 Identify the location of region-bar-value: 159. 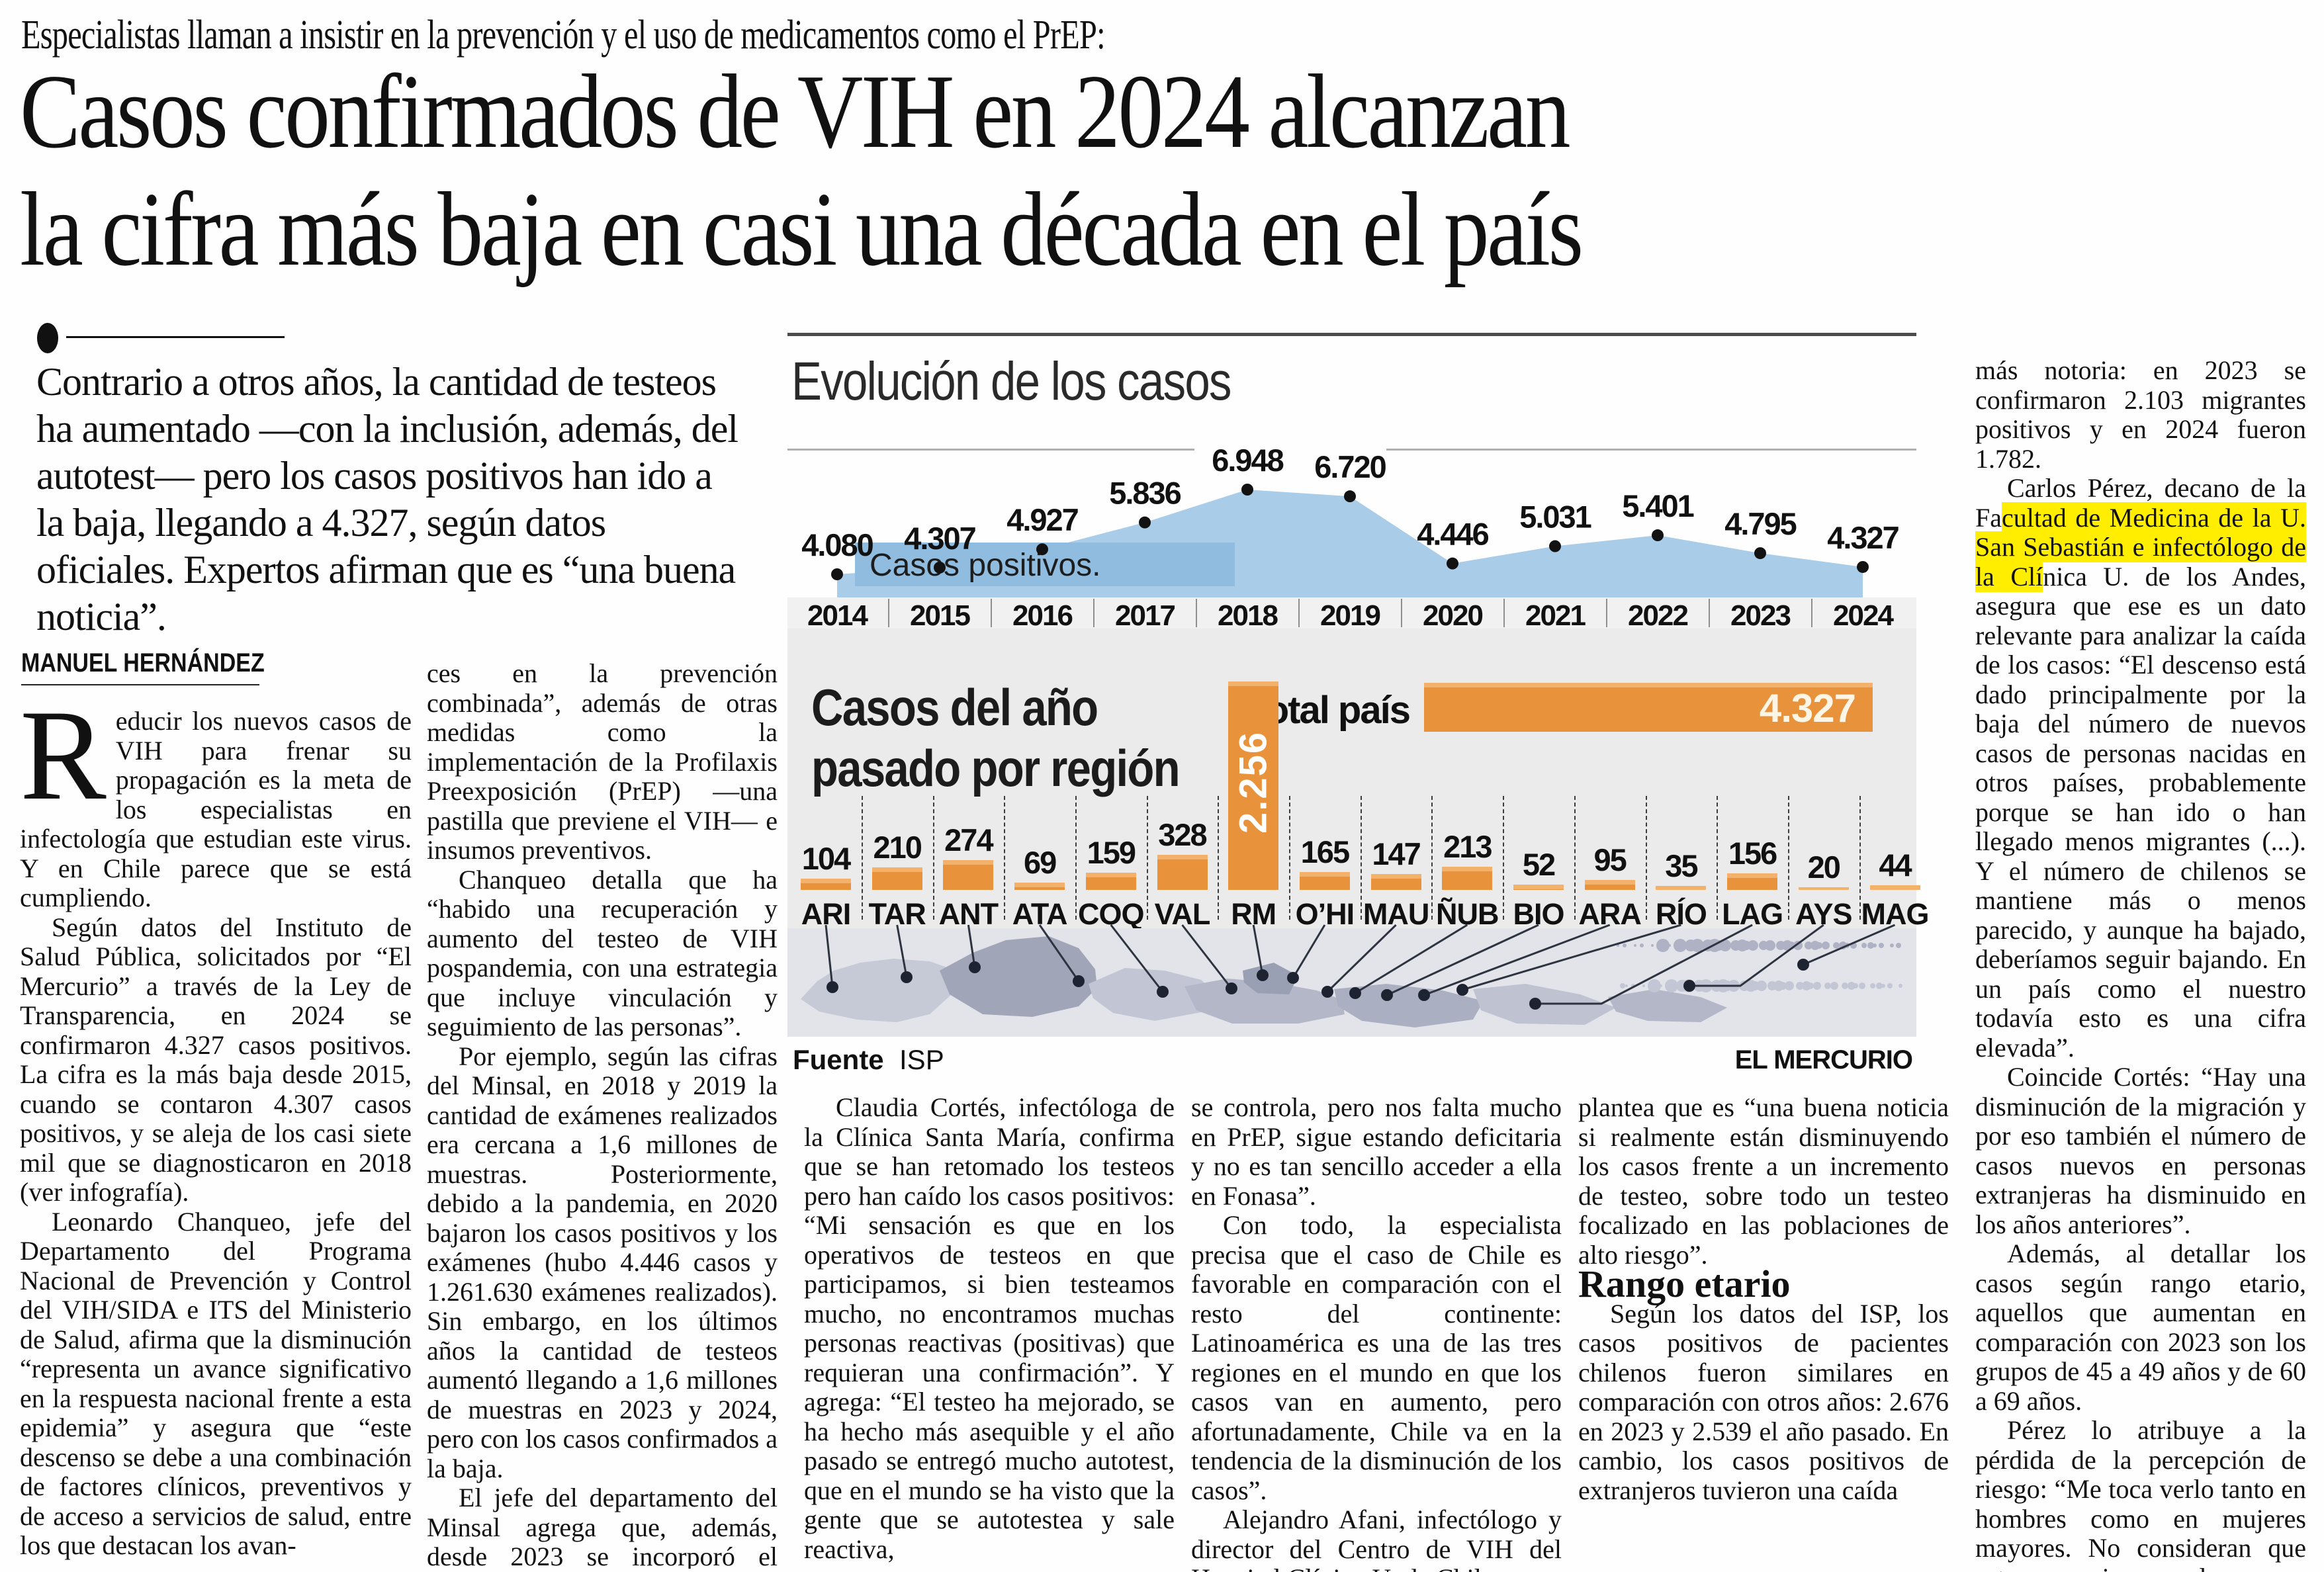
(1111, 853).